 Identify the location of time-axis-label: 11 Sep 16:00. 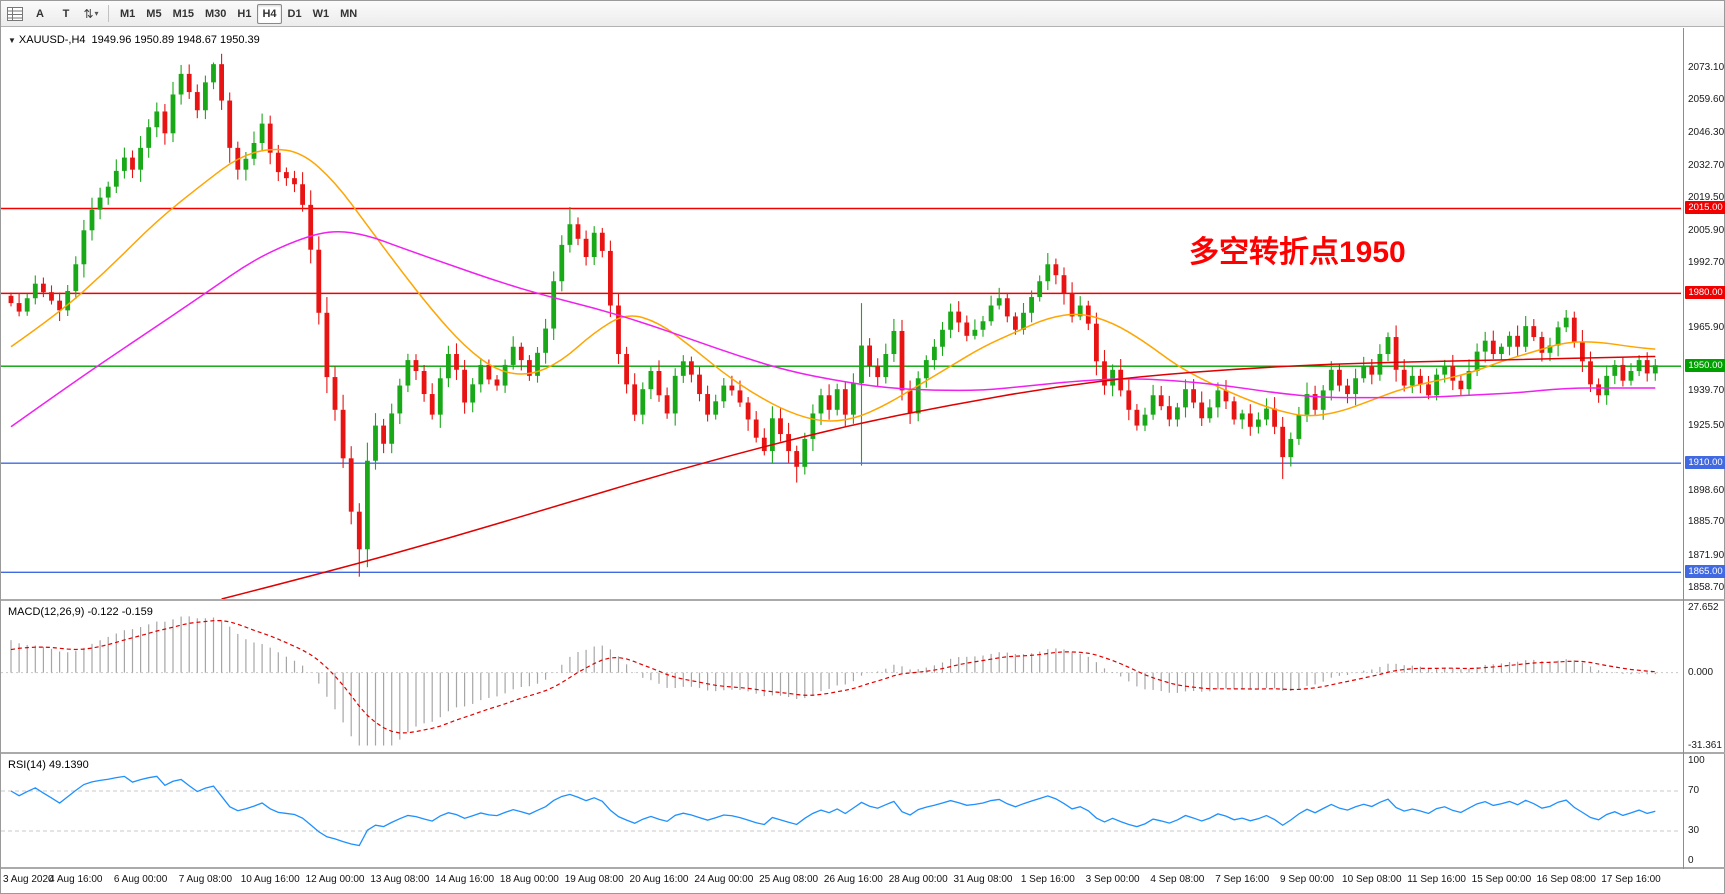
(1436, 879).